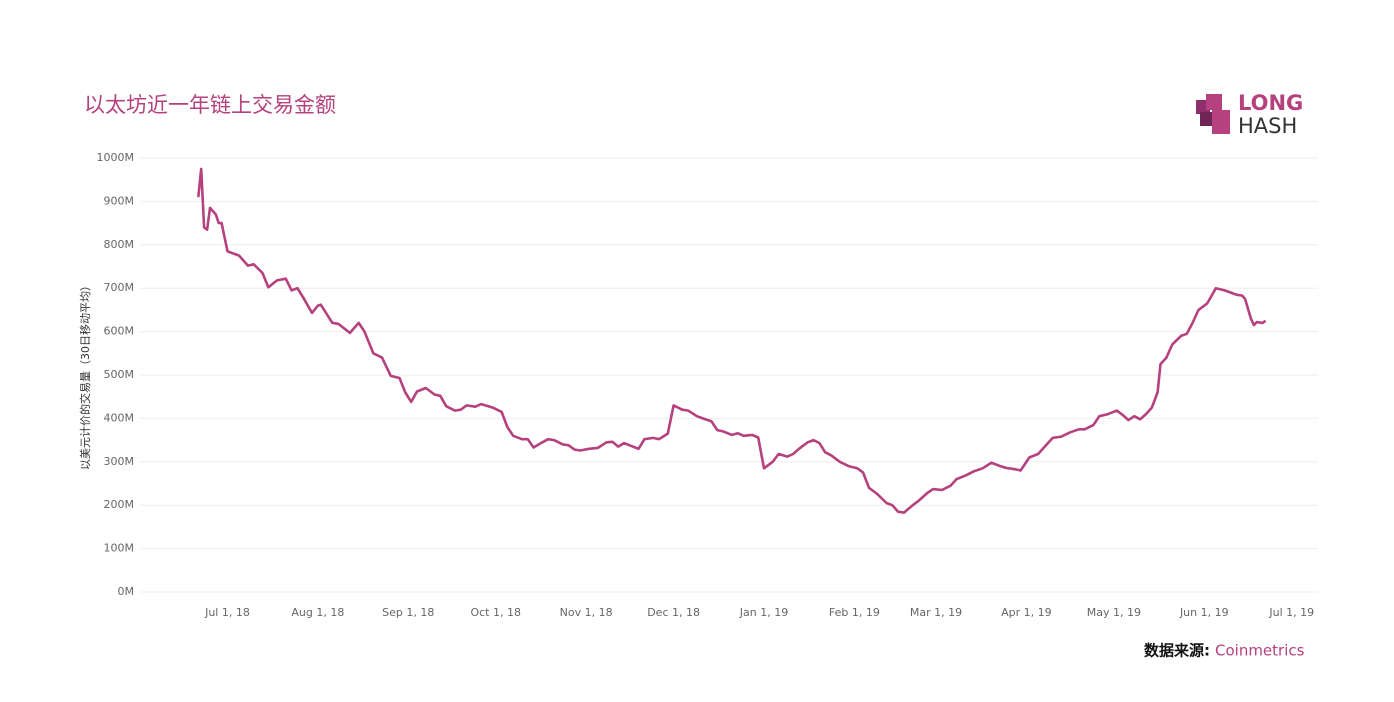  I want to click on x-tick-label: Jul 1, 19, so click(1291, 612).